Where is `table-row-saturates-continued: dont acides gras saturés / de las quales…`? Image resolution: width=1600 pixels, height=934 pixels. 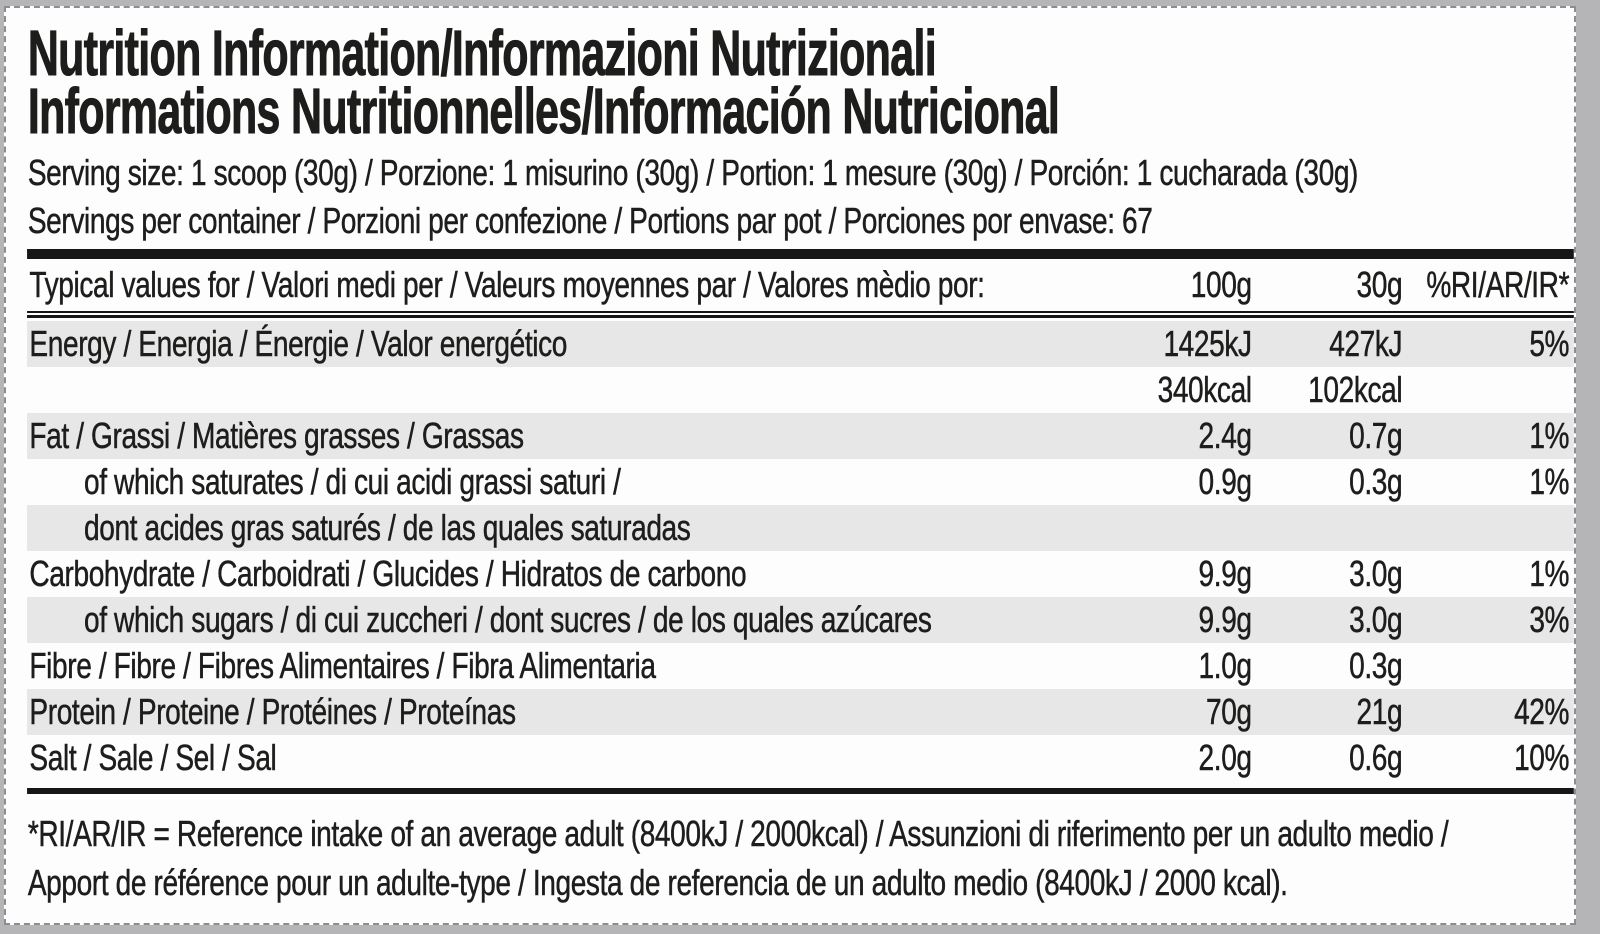 table-row-saturates-continued: dont acides gras saturés / de las quales… is located at coordinates (800, 528).